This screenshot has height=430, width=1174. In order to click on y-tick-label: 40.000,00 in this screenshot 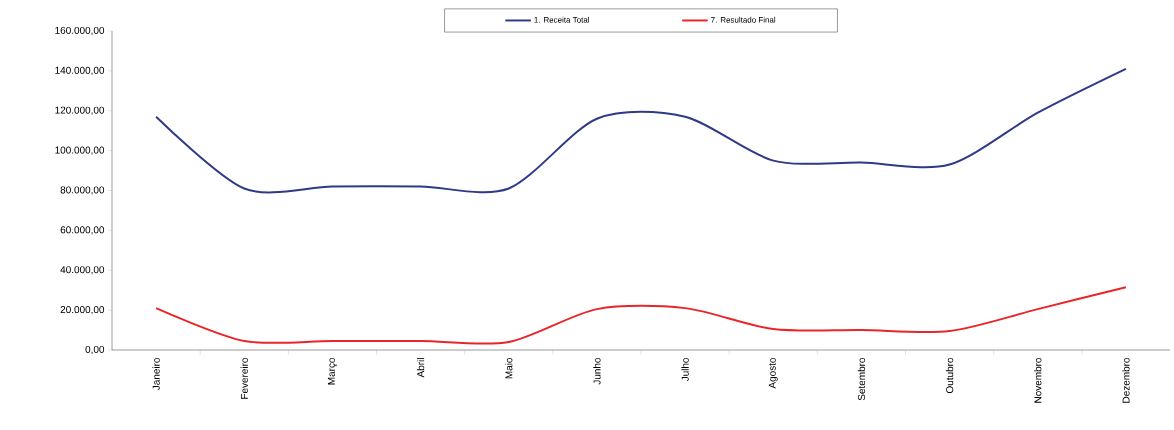, I will do `click(82, 270)`.